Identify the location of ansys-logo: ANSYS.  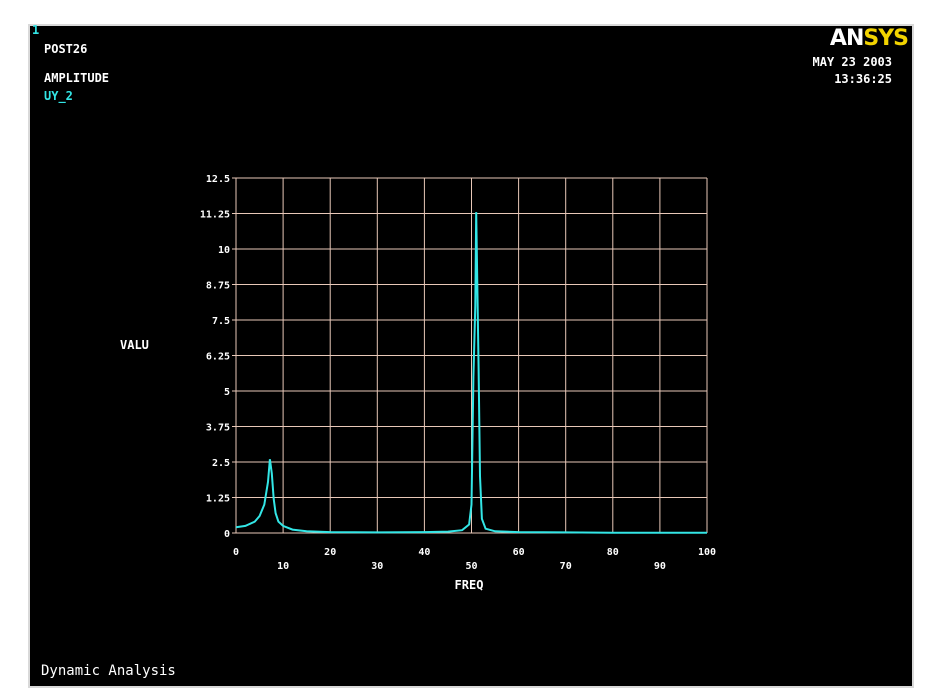
(869, 38).